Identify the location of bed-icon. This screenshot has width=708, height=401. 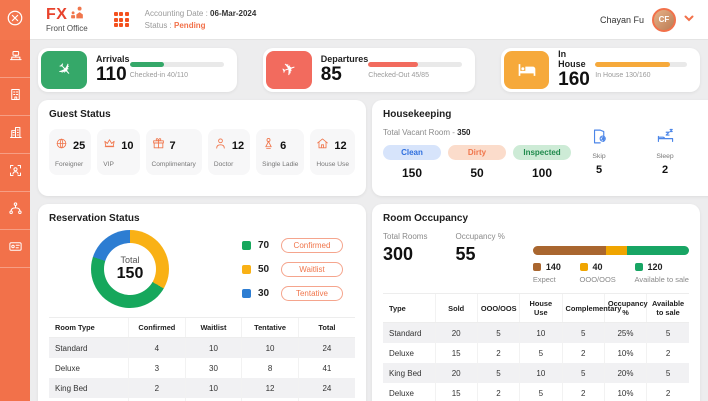
(527, 70).